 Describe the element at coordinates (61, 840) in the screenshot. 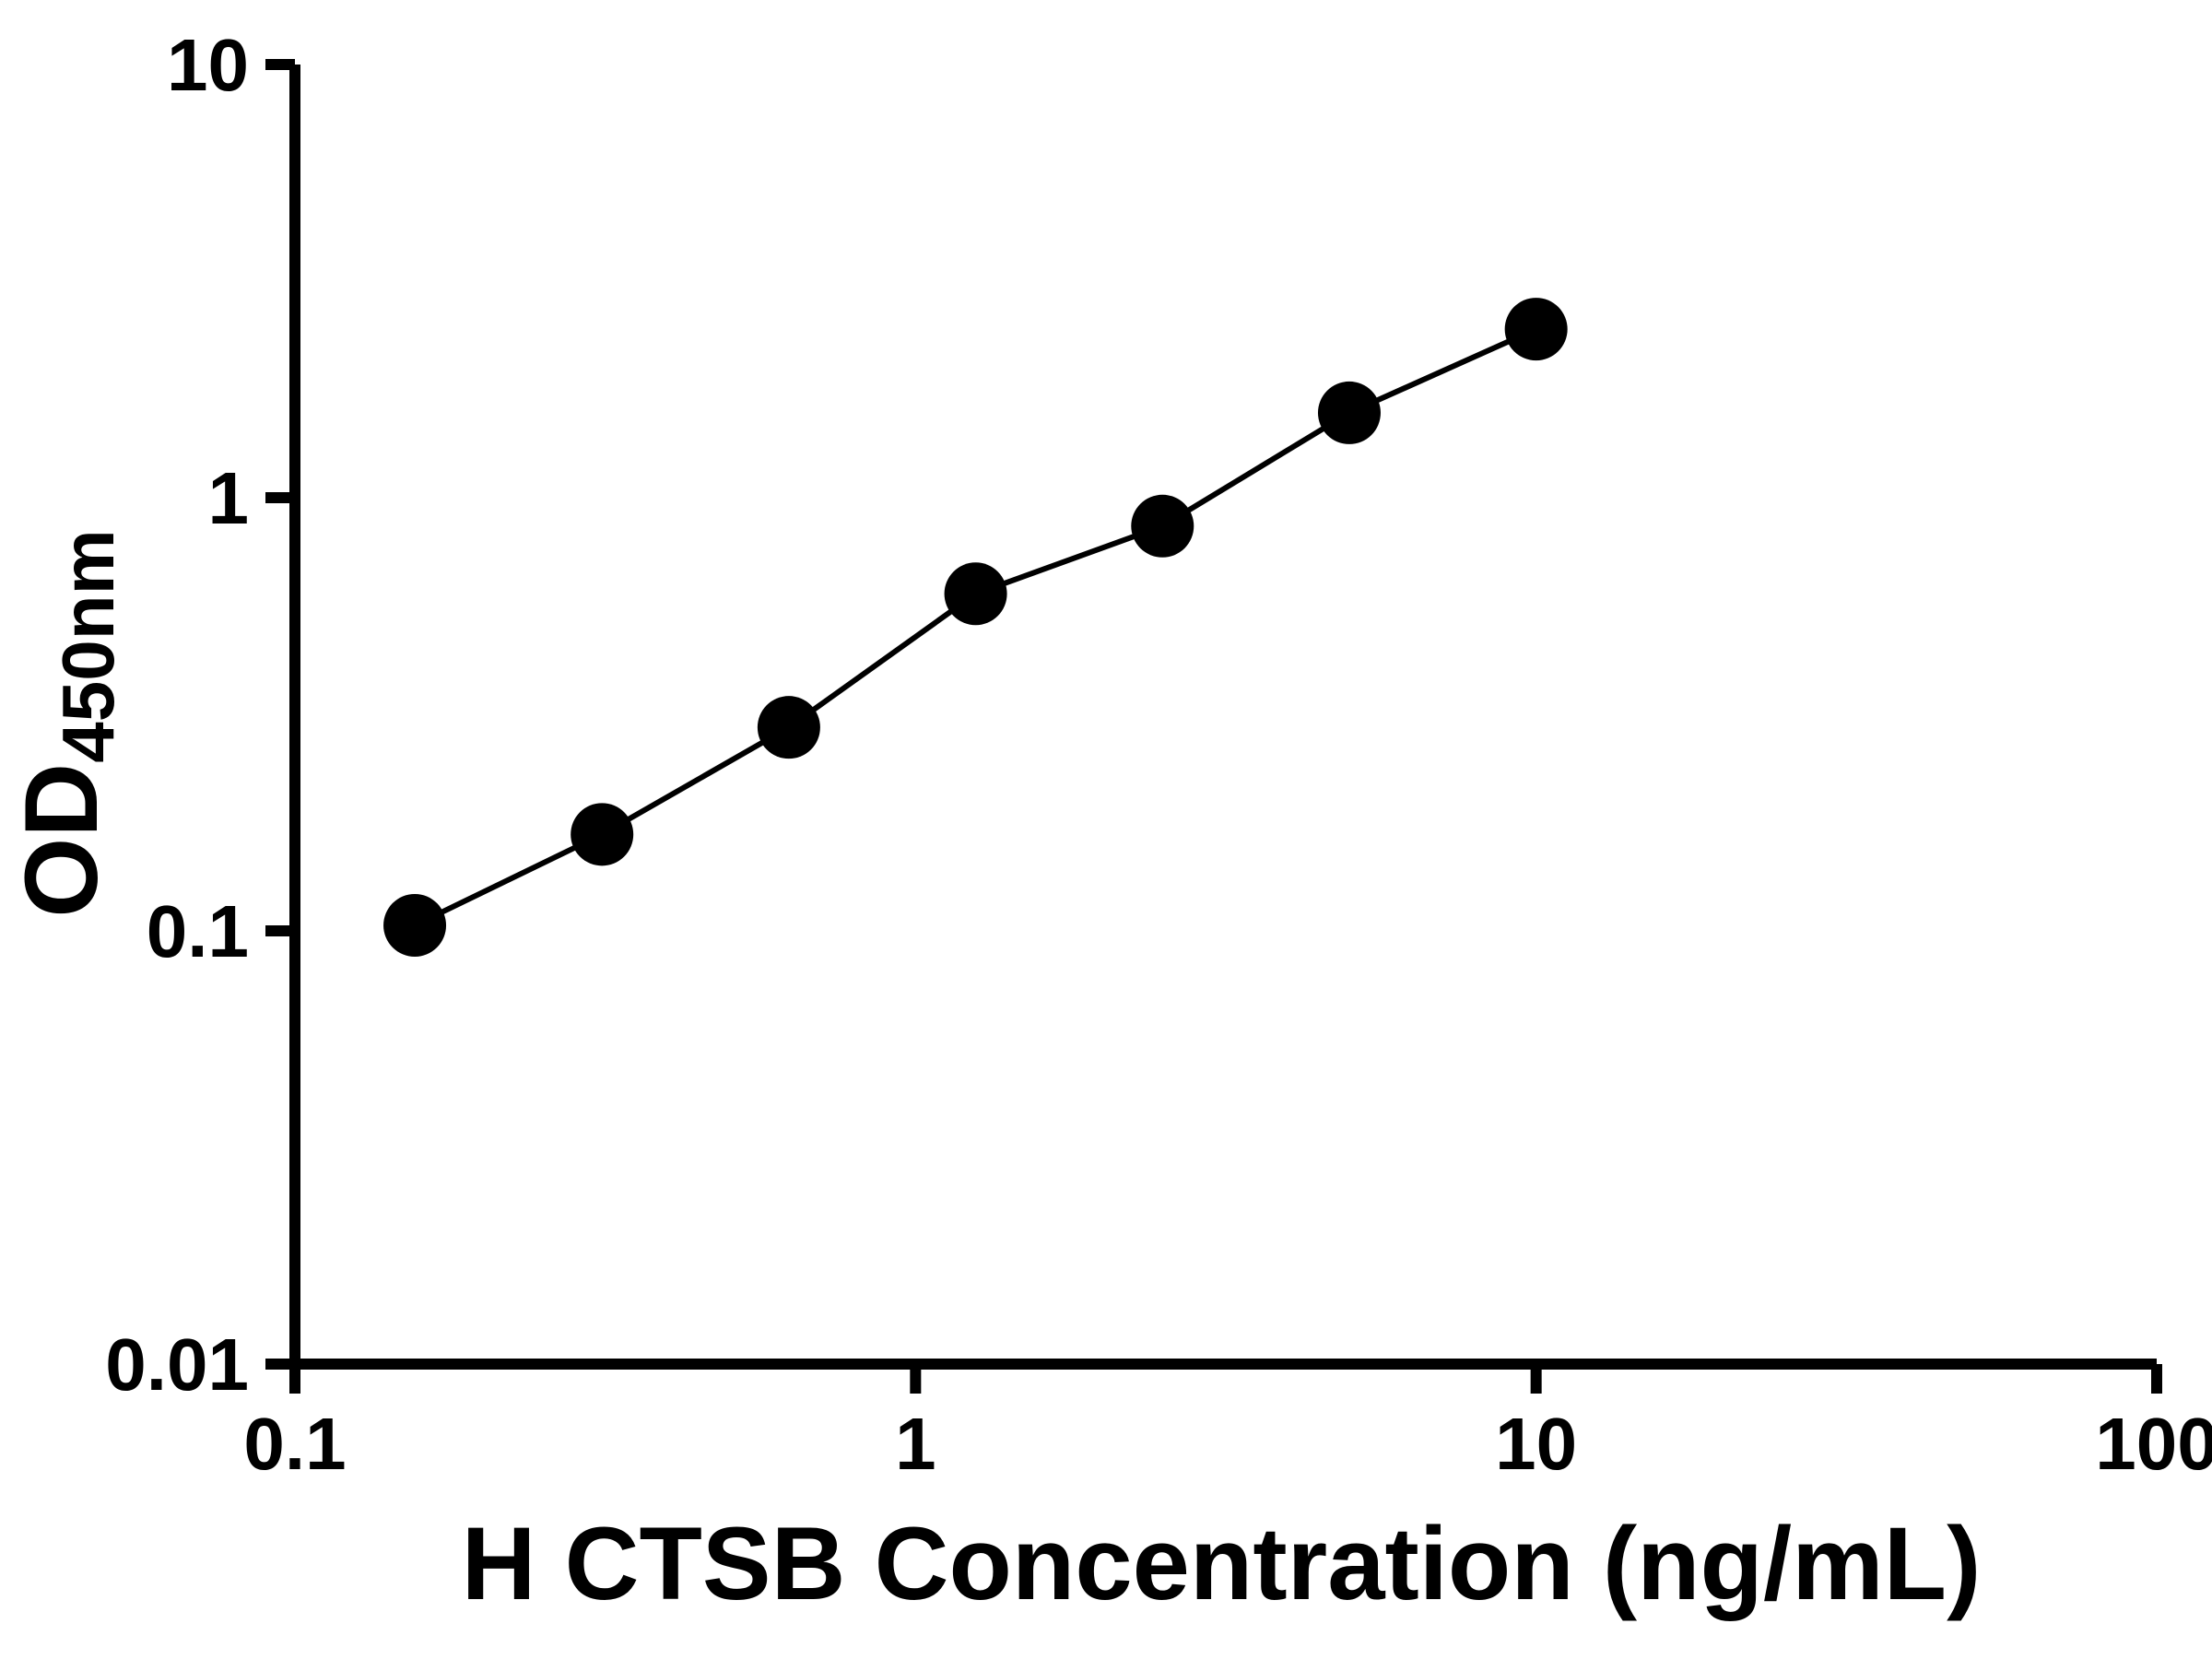

I see `y-axis-title-main: OD` at that location.